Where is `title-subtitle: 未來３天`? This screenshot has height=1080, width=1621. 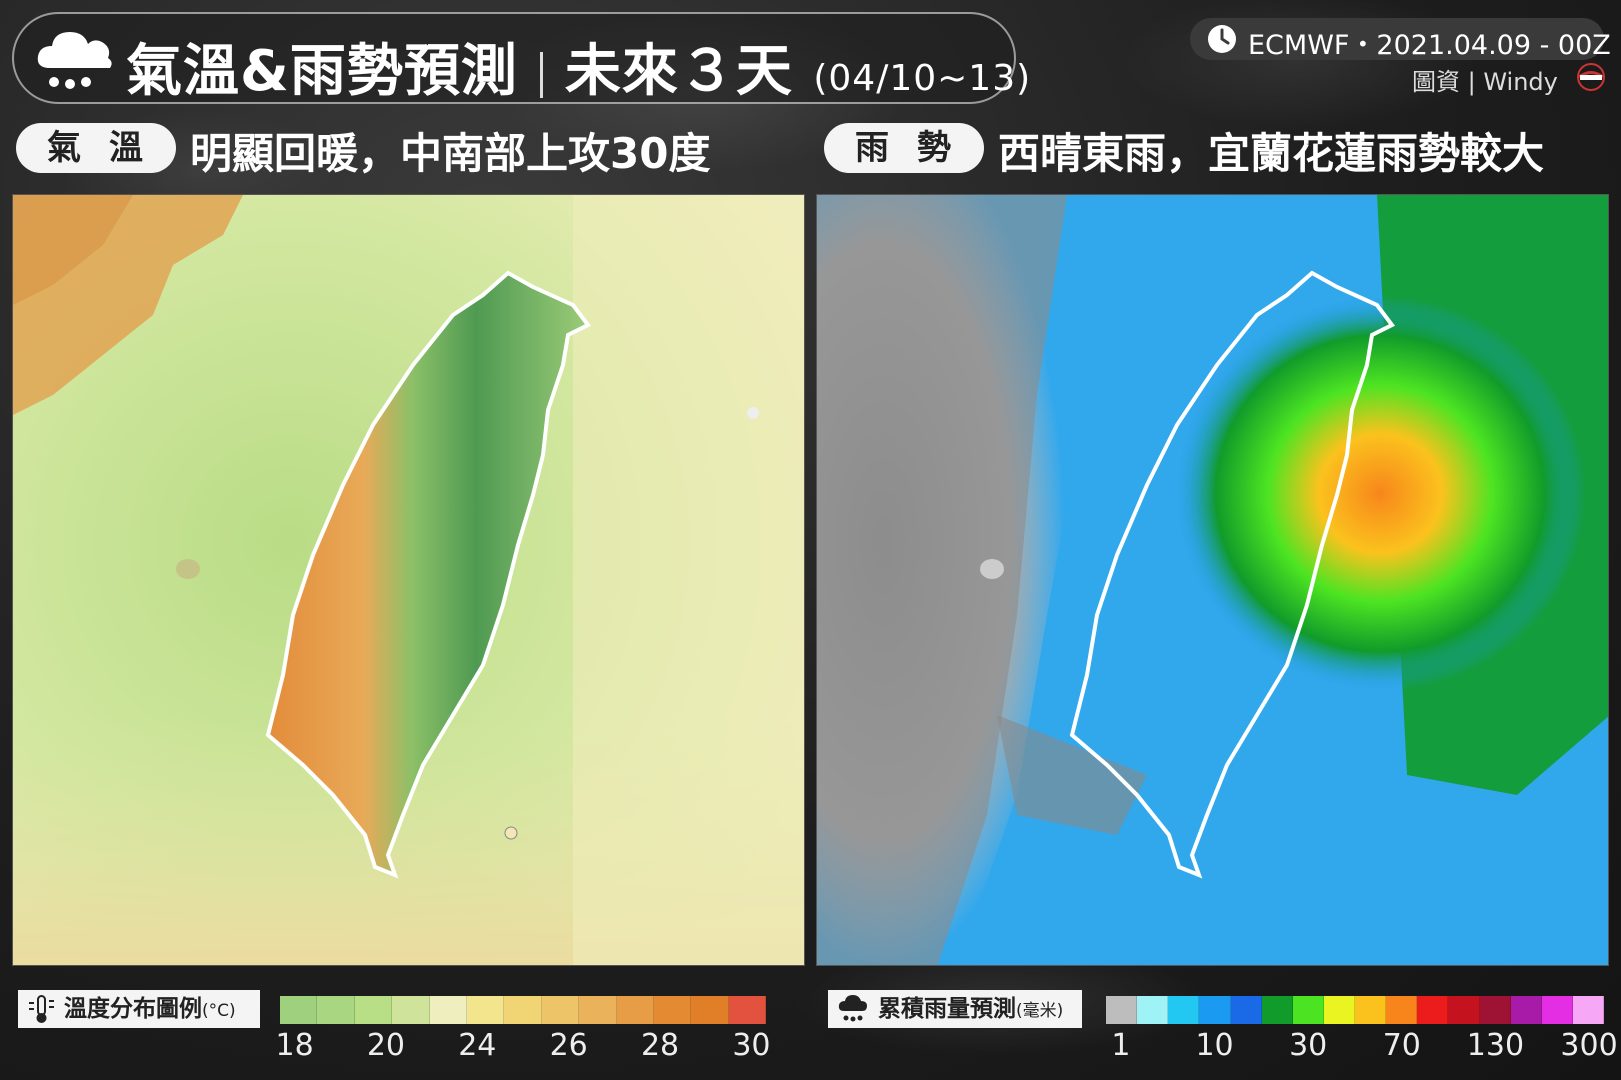
title-subtitle: 未來３天 is located at coordinates (678, 71).